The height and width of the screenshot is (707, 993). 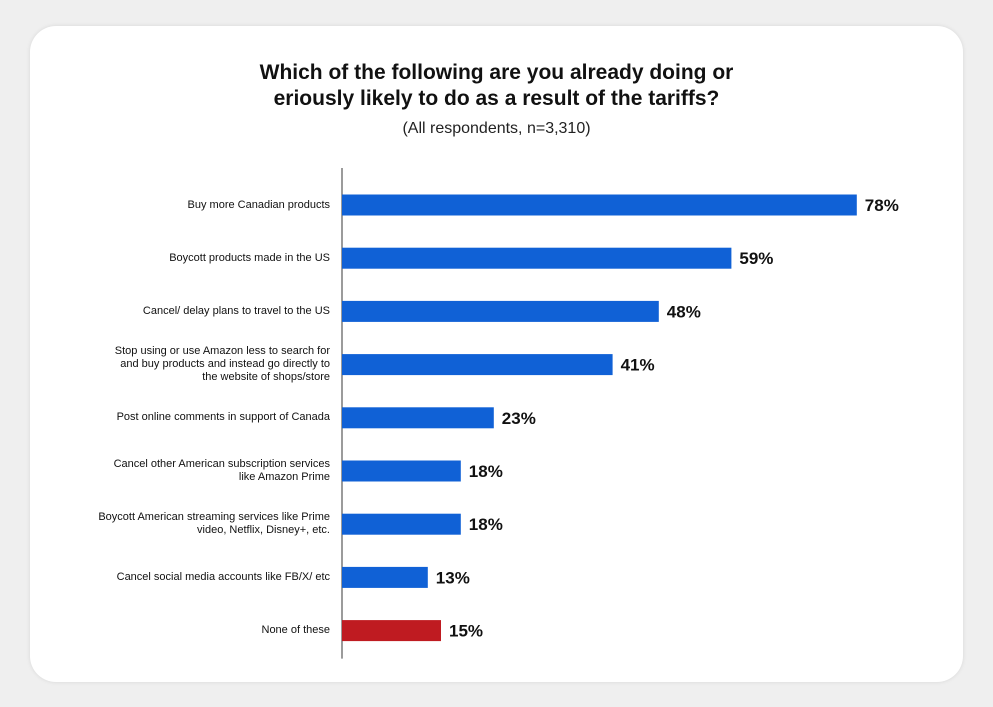 I want to click on category-label: Cancel/ delay plans to travel to the US, so click(x=236, y=310).